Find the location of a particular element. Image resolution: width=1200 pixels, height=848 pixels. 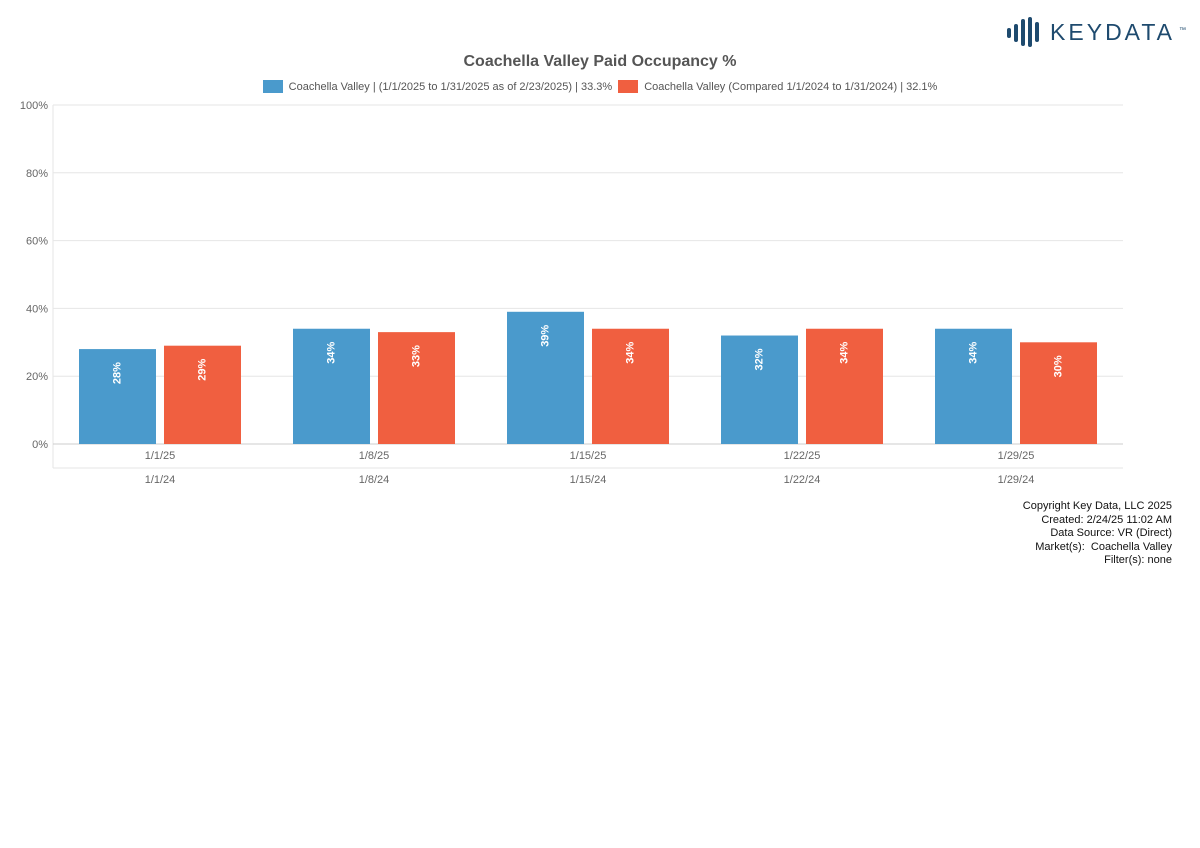

bar-data-label: 33% is located at coordinates (416, 356).